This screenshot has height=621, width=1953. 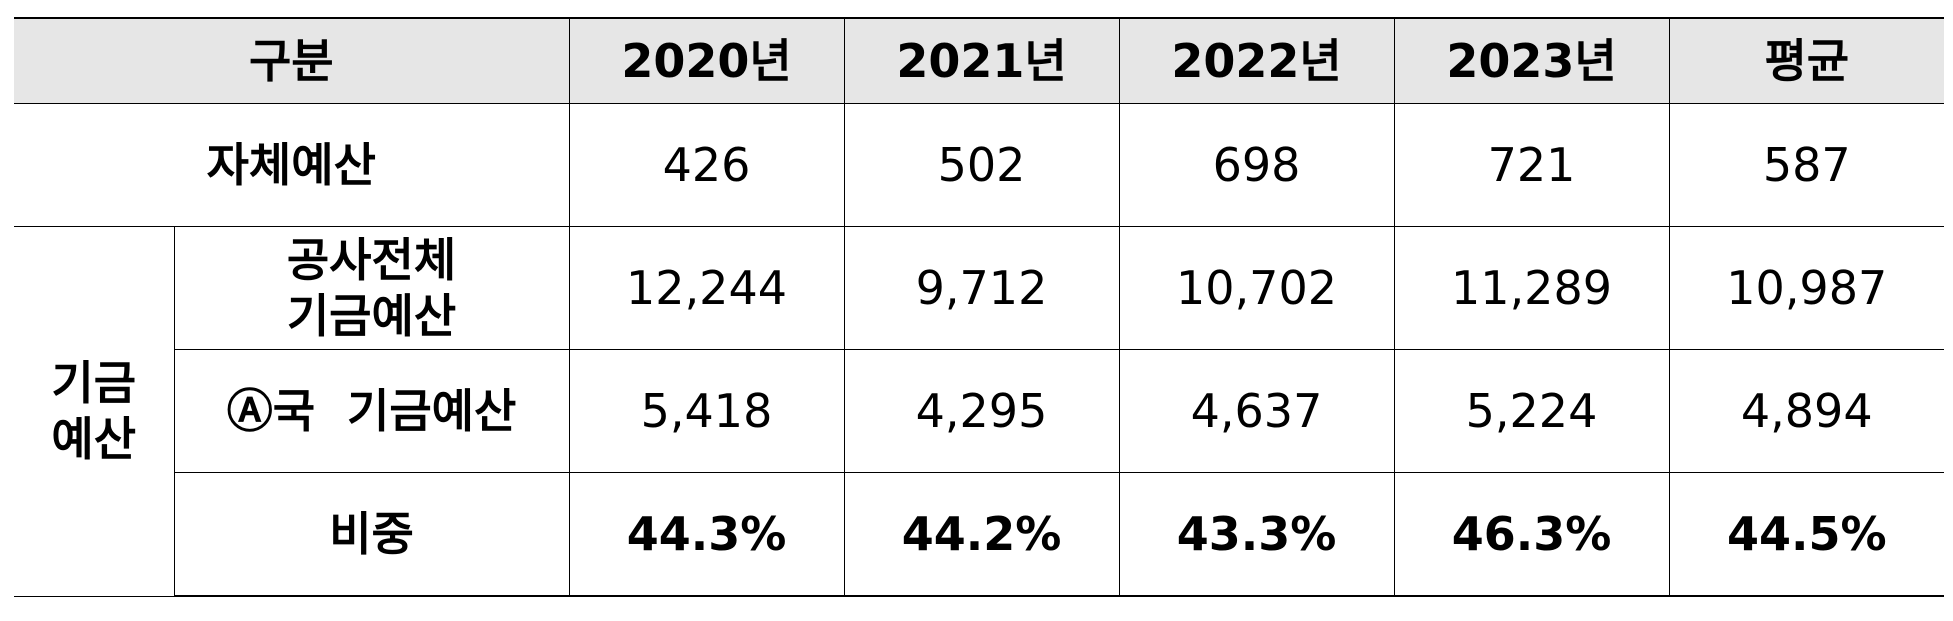 What do you see at coordinates (371, 260) in the screenshot?
I see `corp-total-fund-label-line1: 공사전체` at bounding box center [371, 260].